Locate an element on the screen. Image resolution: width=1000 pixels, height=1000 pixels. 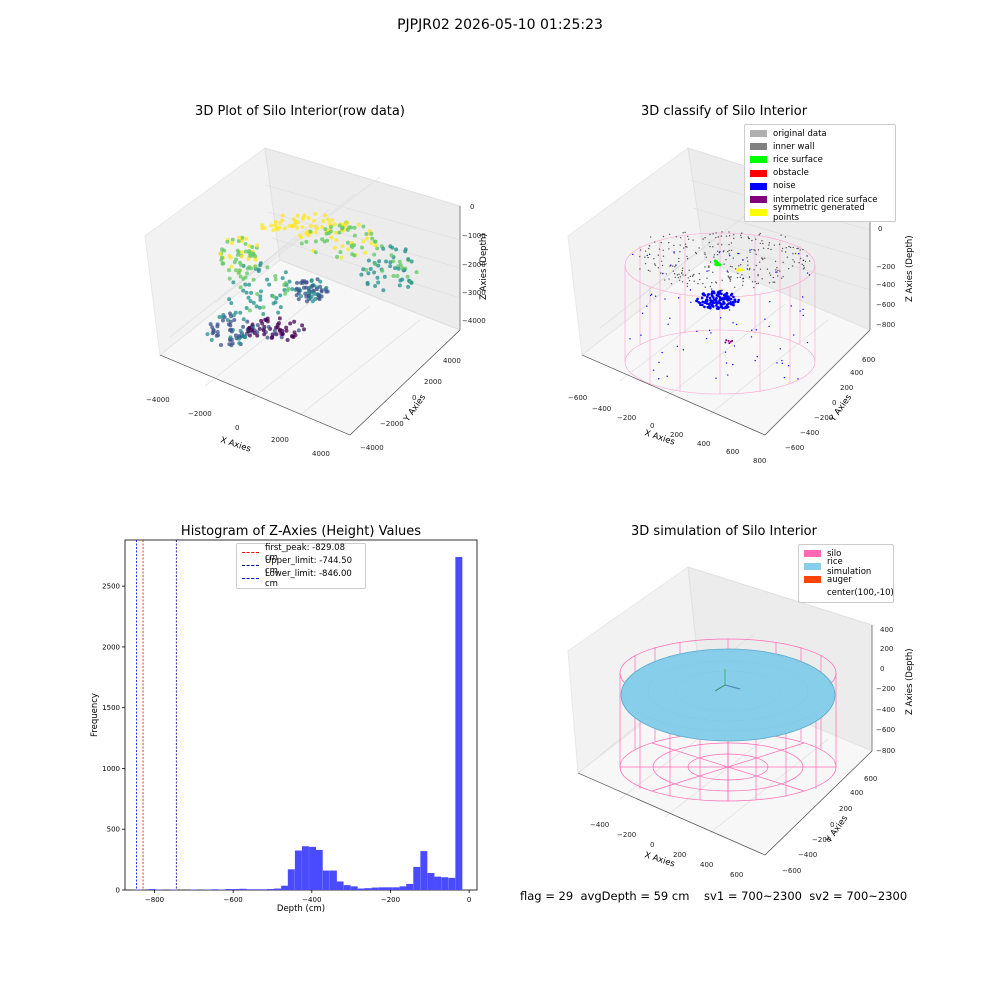
panel1-xtick: −2000 is located at coordinates (200, 414).